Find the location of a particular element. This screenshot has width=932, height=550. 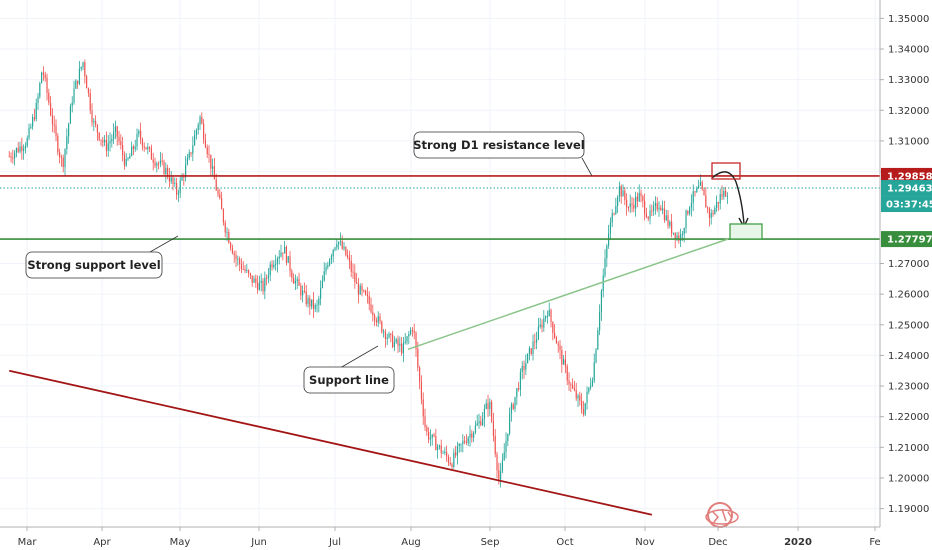

price-tick-label: 1.23000 is located at coordinates (908, 387).